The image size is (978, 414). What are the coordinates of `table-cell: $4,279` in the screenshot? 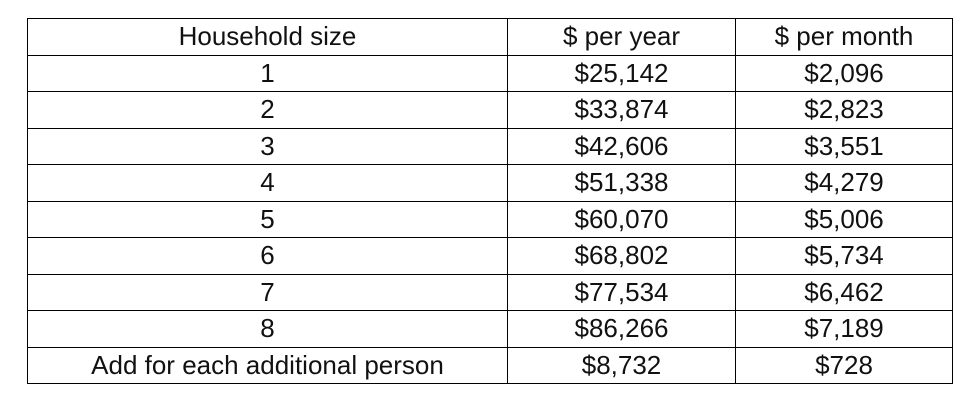 It's located at (844, 183).